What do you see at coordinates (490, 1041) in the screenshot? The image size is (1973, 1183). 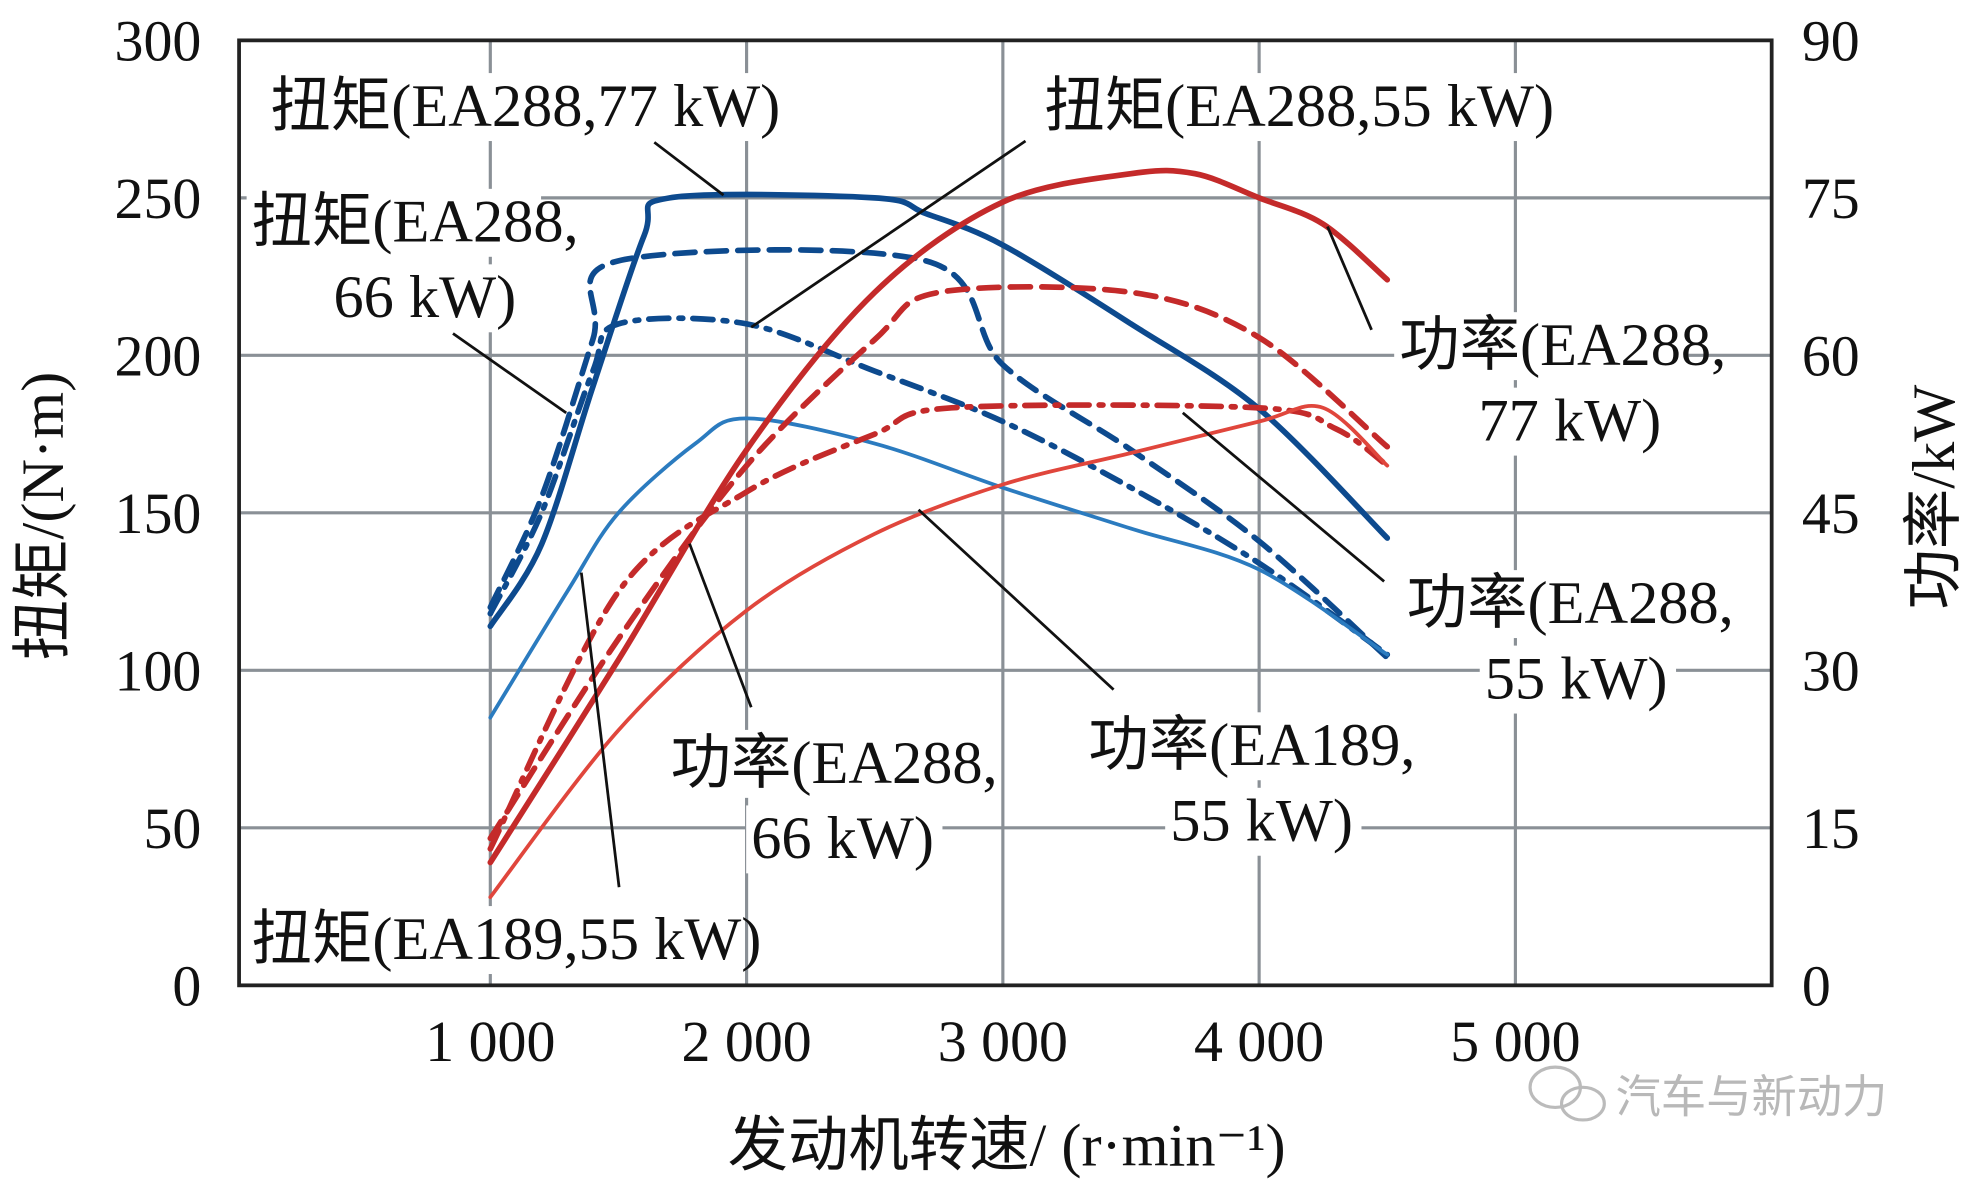 I see `x-tick-label: 1 000` at bounding box center [490, 1041].